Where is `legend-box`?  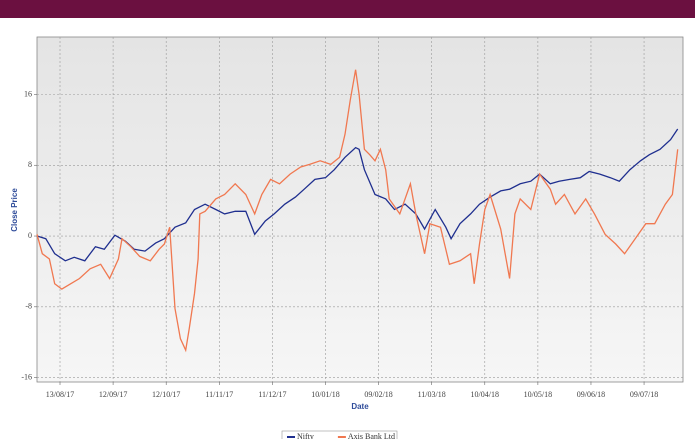
legend-box is located at coordinates (339, 434).